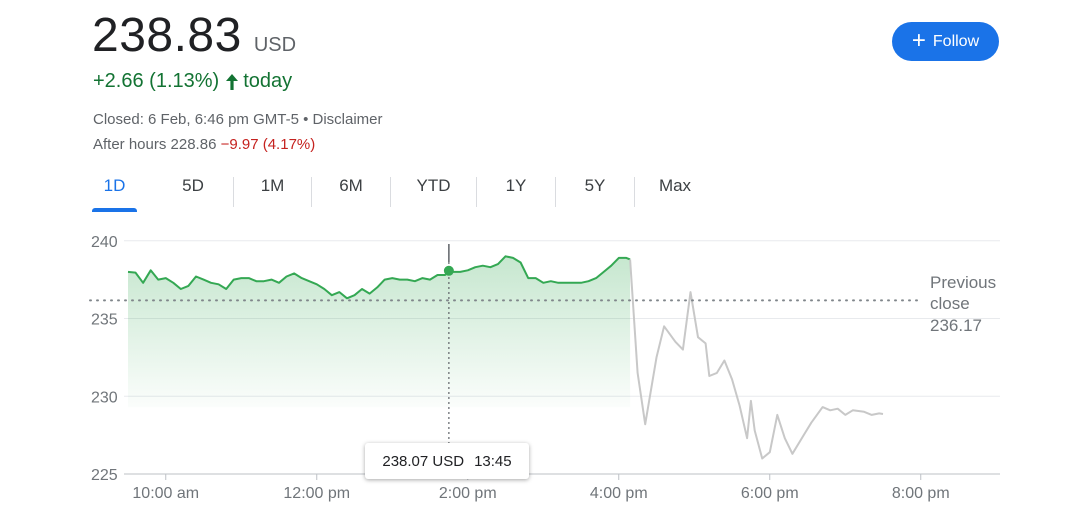 Image resolution: width=1080 pixels, height=513 pixels. Describe the element at coordinates (193, 185) in the screenshot. I see `tab-5d: 5D` at that location.